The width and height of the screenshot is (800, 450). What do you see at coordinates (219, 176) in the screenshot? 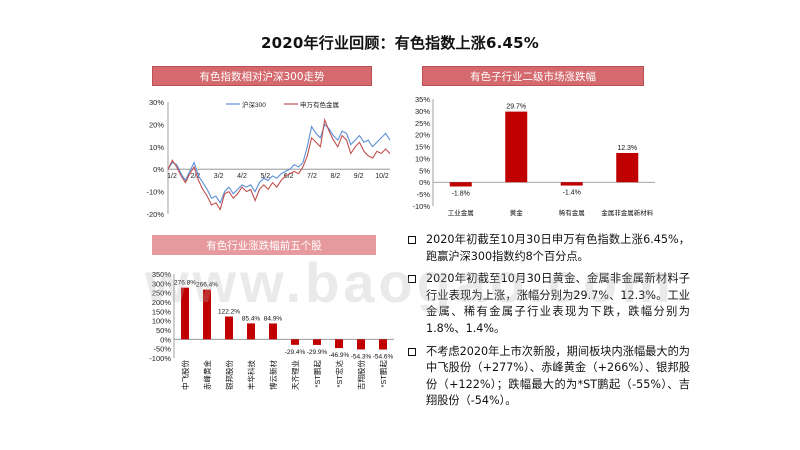
I see `x-tick-label: 3/2` at bounding box center [219, 176].